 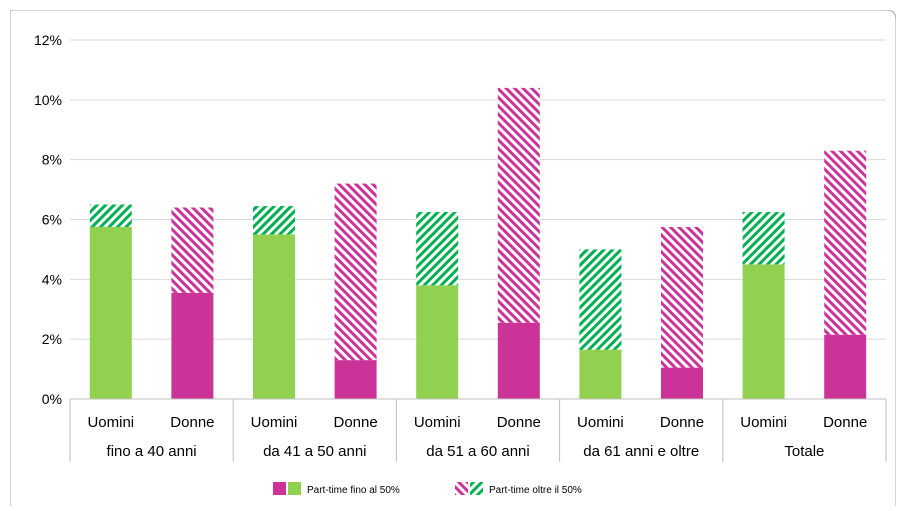 What do you see at coordinates (48, 100) in the screenshot?
I see `y-tick-label: 10%` at bounding box center [48, 100].